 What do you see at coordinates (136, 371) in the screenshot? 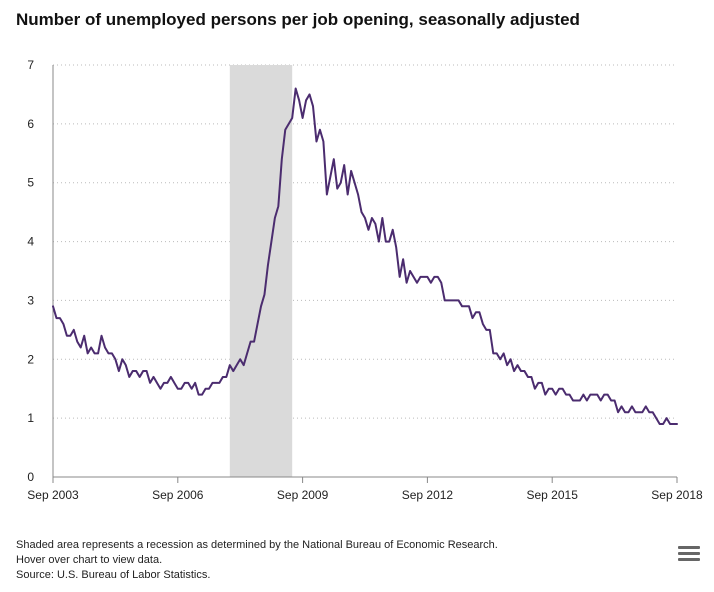
I see `data-point: Sep 2005: 1.8` at bounding box center [136, 371].